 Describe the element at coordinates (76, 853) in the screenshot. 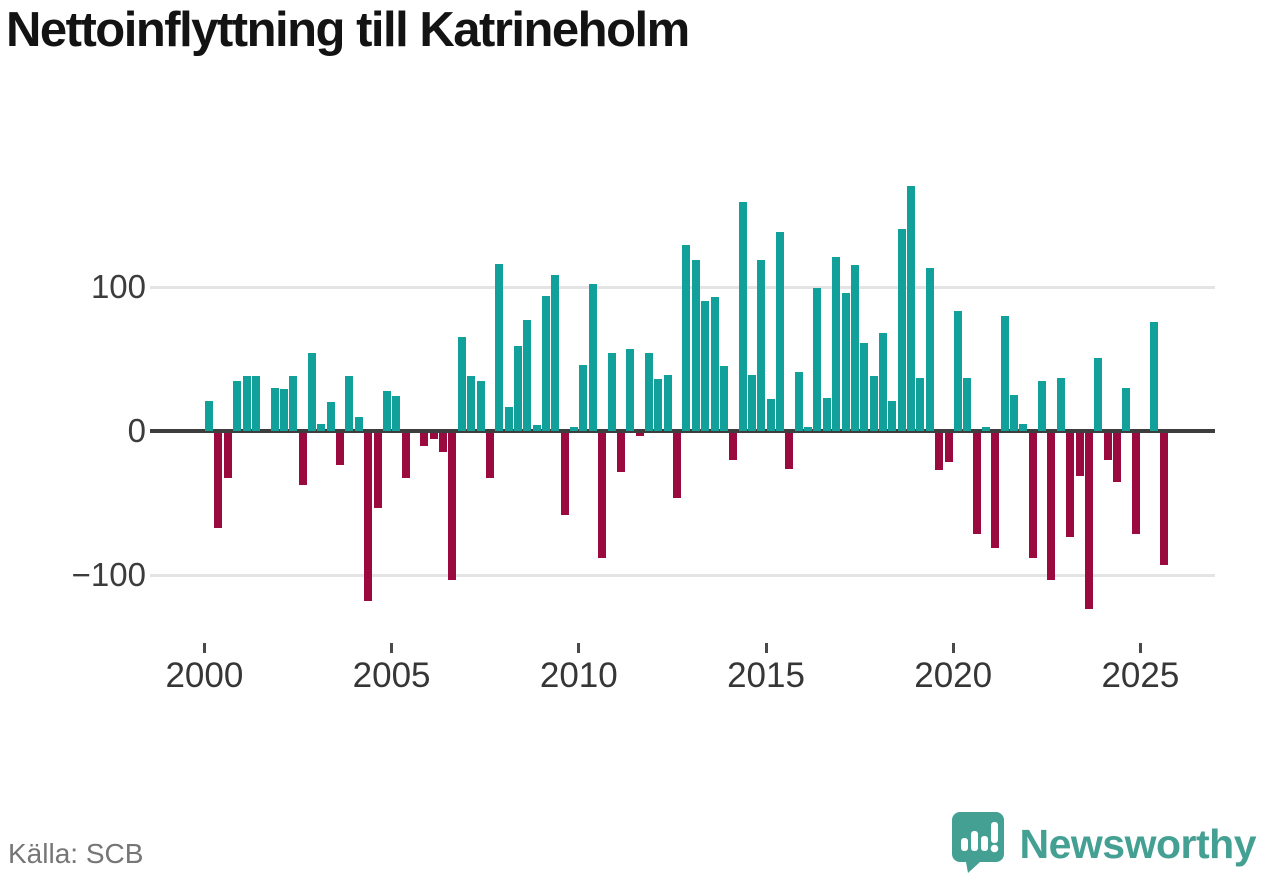

I see `source-attribution: Källa: SCB` at that location.